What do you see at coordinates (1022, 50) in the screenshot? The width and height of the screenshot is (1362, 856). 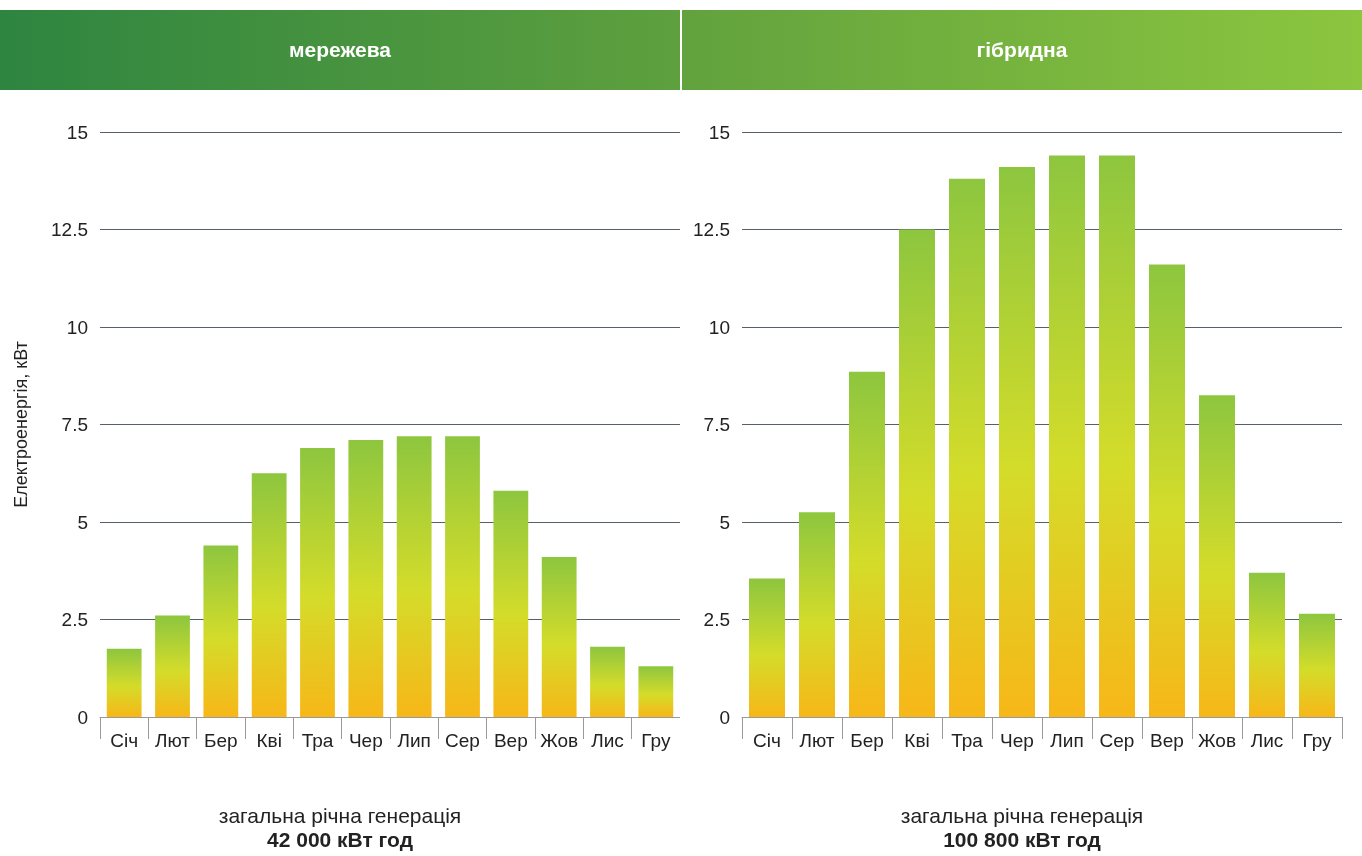 I see `chart-title: гібридна` at bounding box center [1022, 50].